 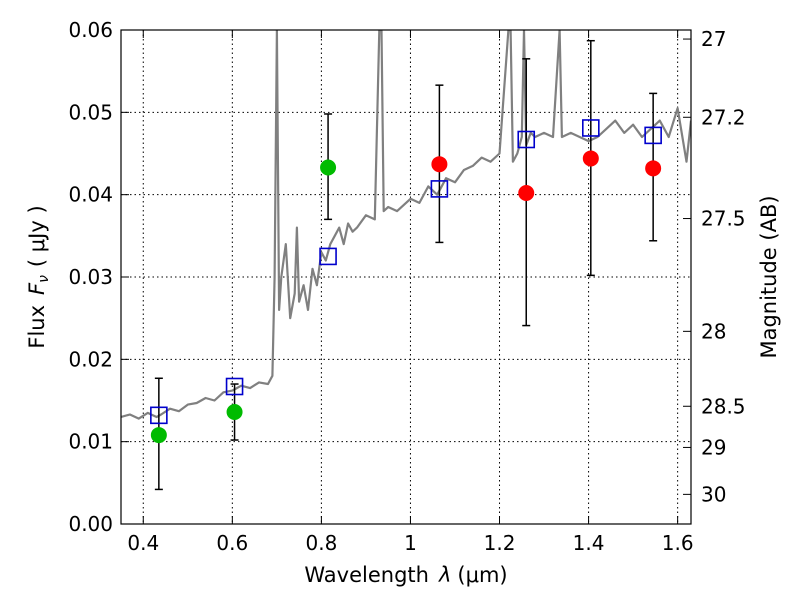 What do you see at coordinates (769, 276) in the screenshot?
I see `y2-axis-label: Magnitude (AB)` at bounding box center [769, 276].